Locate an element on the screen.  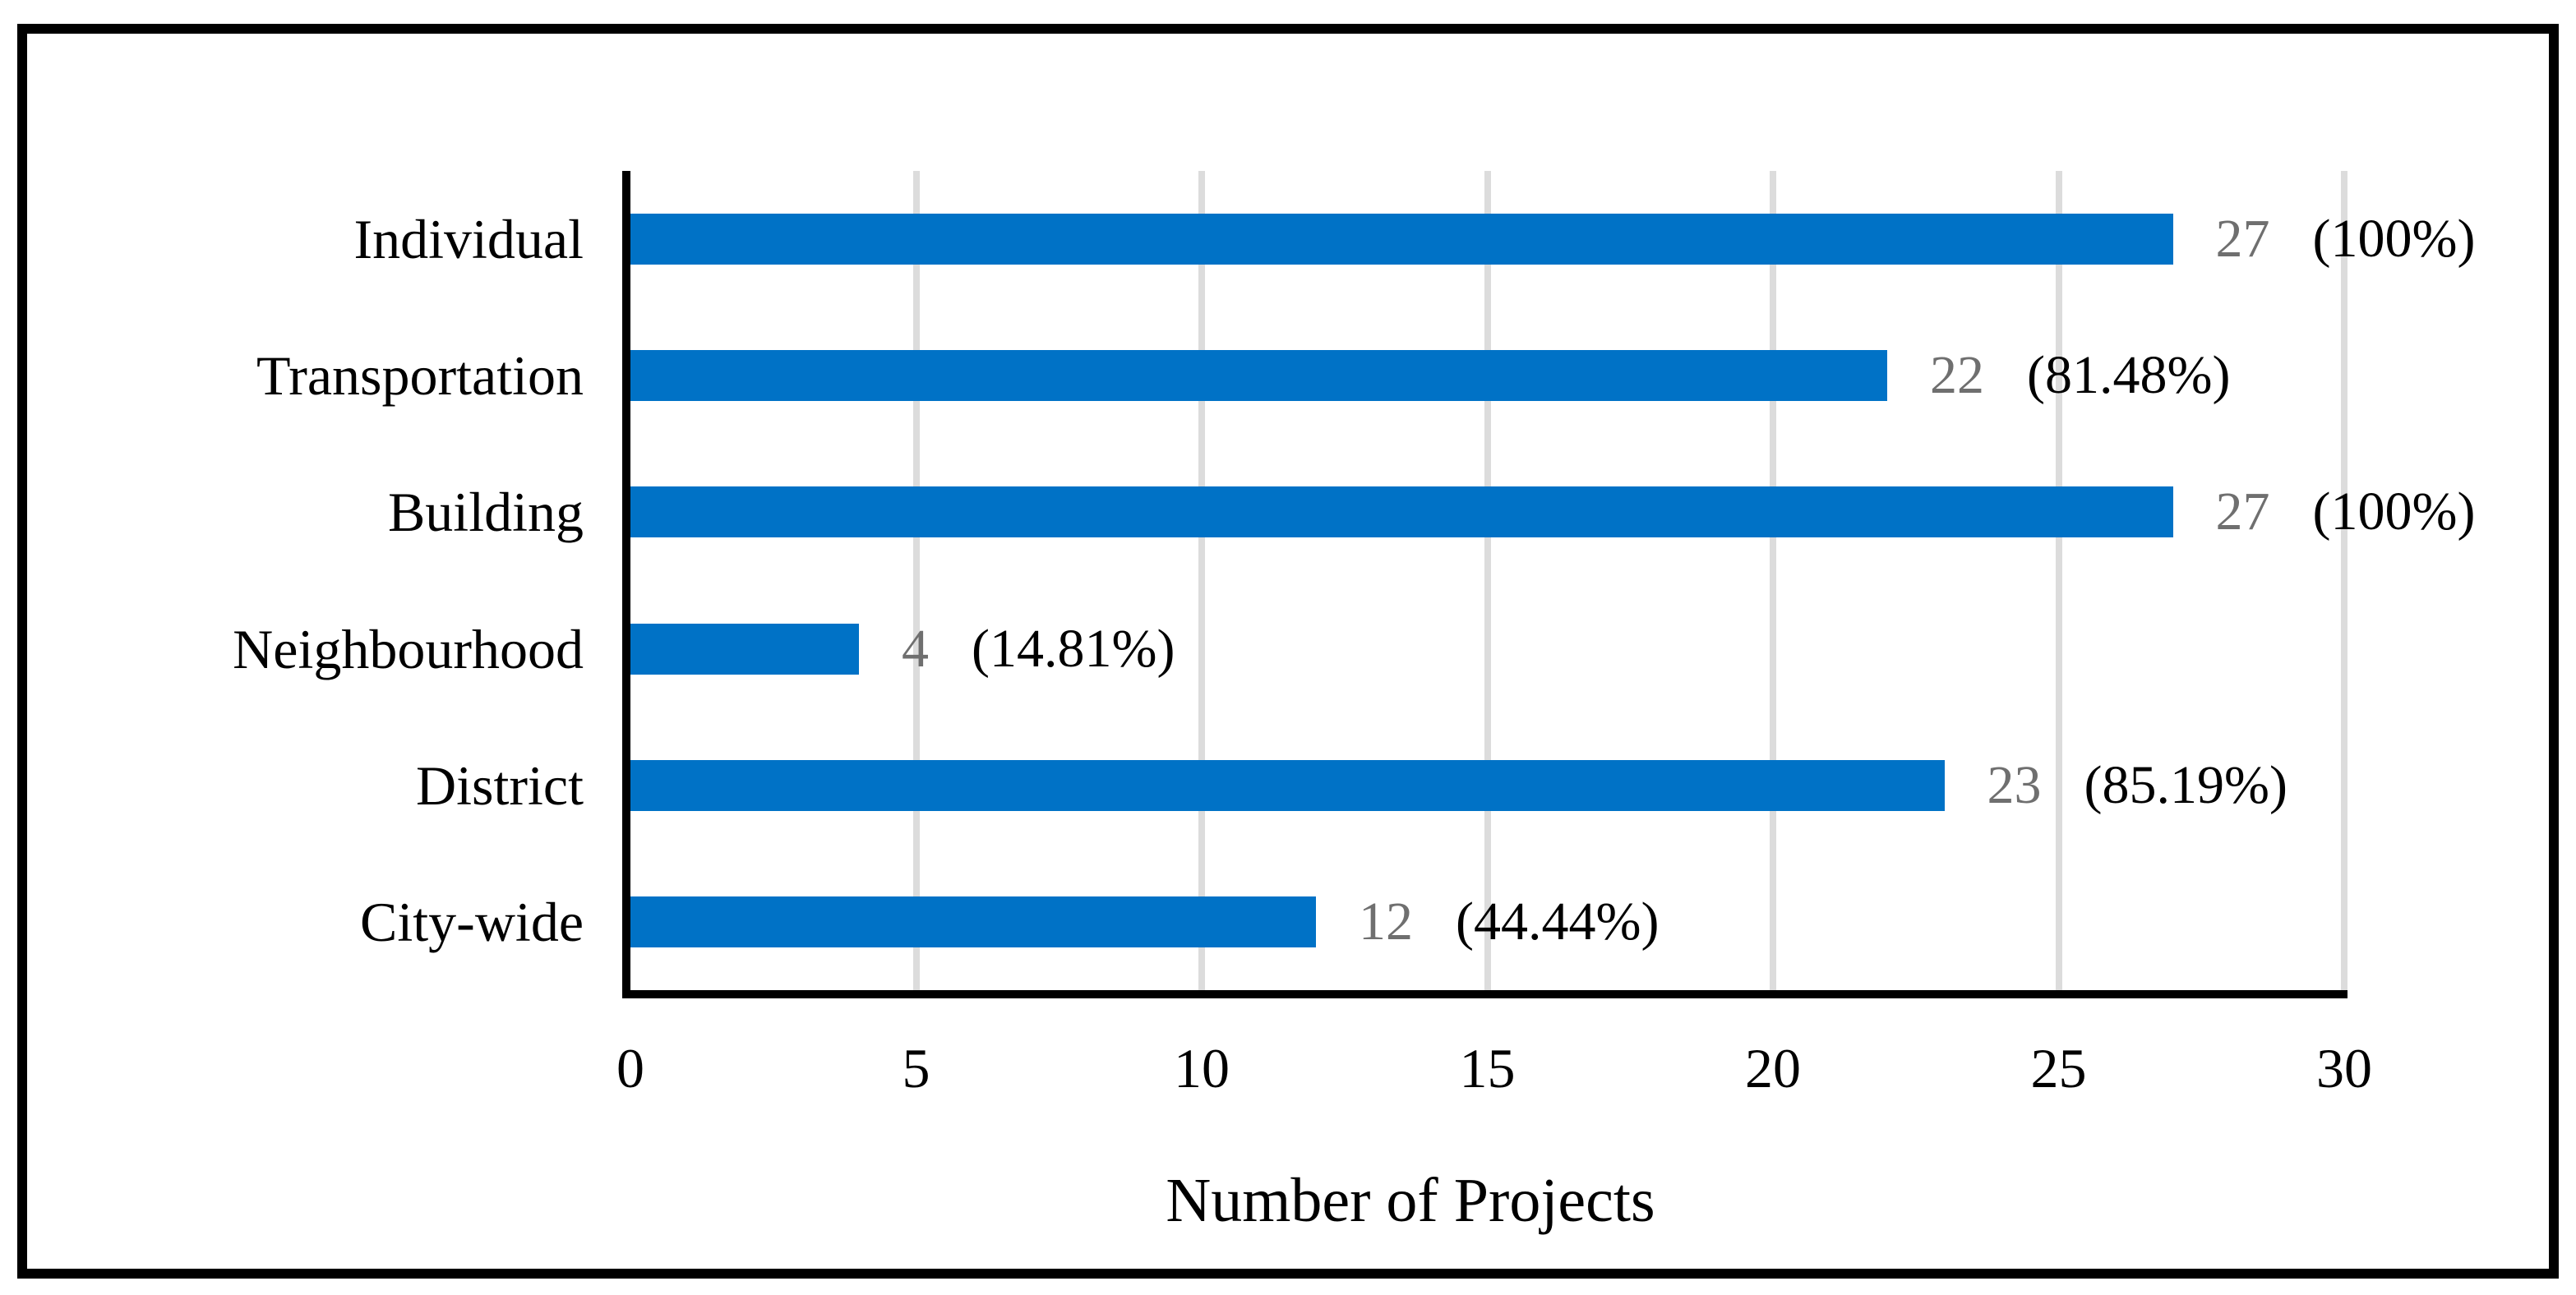
x-tick-label: 10 is located at coordinates (1202, 1068).